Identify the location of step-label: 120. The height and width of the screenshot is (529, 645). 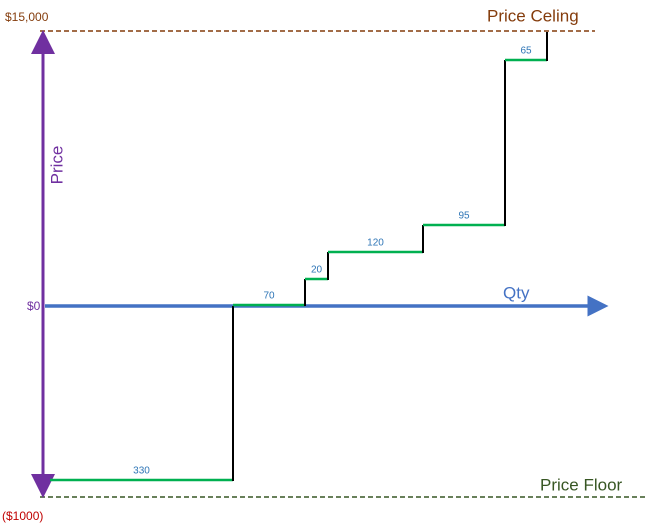
(375, 243).